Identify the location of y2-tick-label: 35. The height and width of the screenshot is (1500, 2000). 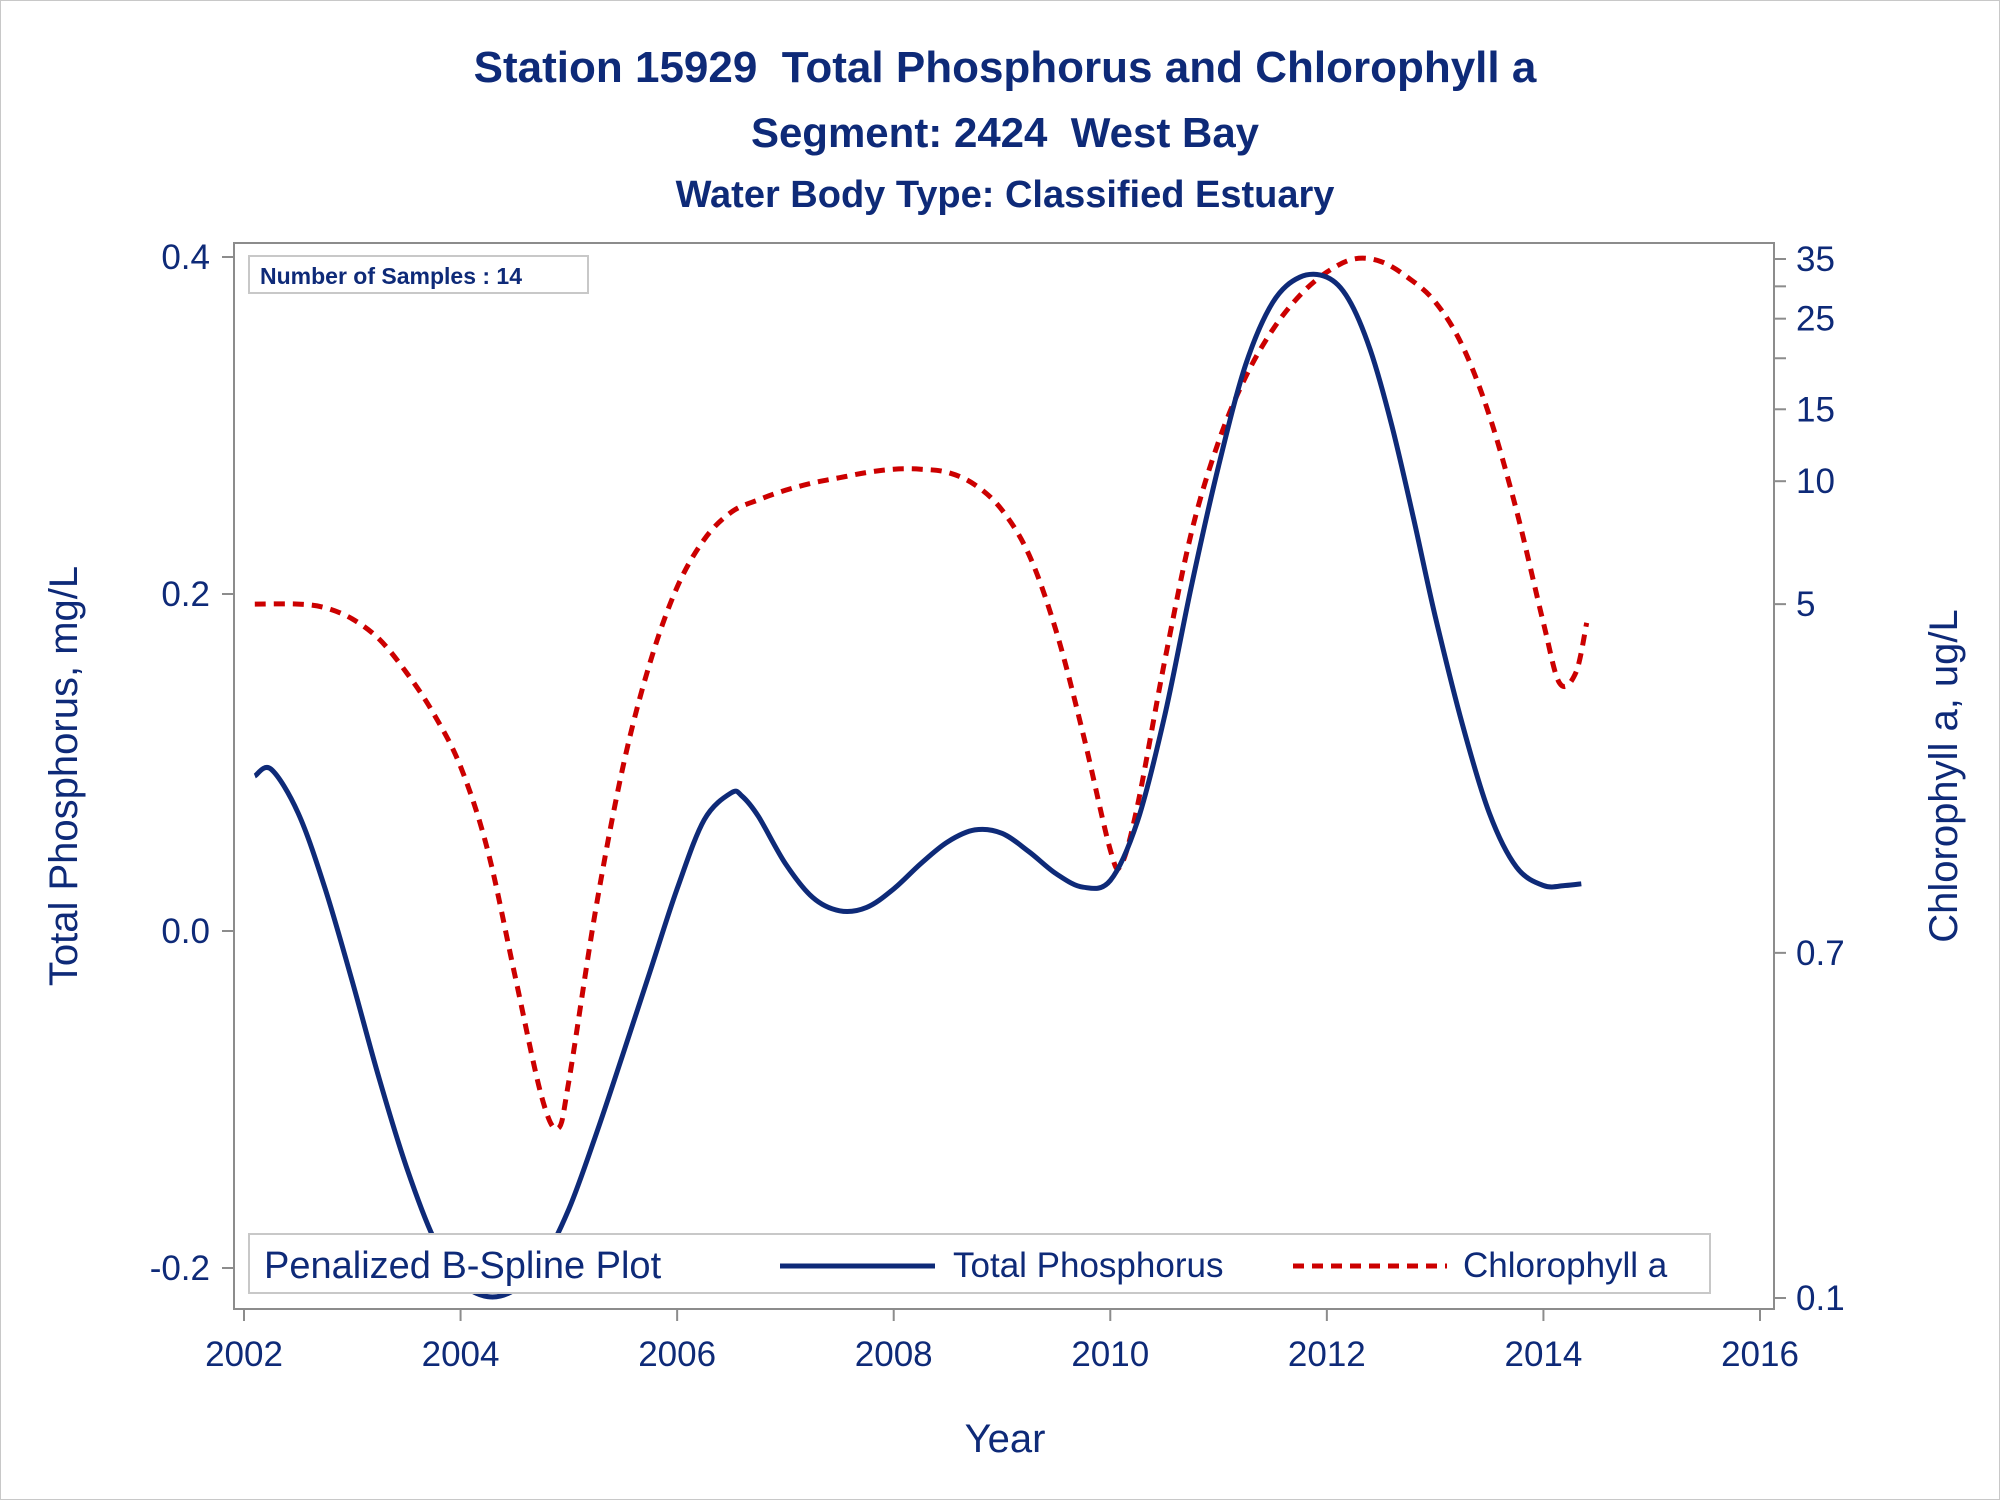
(1815, 259).